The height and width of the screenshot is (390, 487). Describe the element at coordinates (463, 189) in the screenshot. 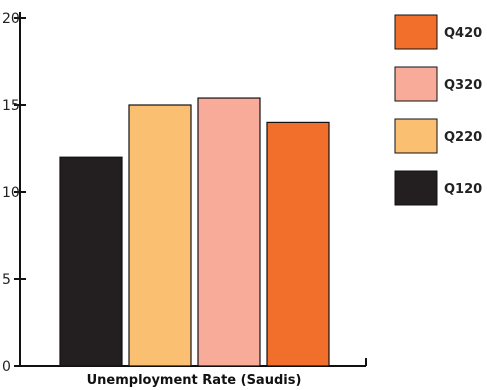

I see `legend-label-q120: Q120` at that location.